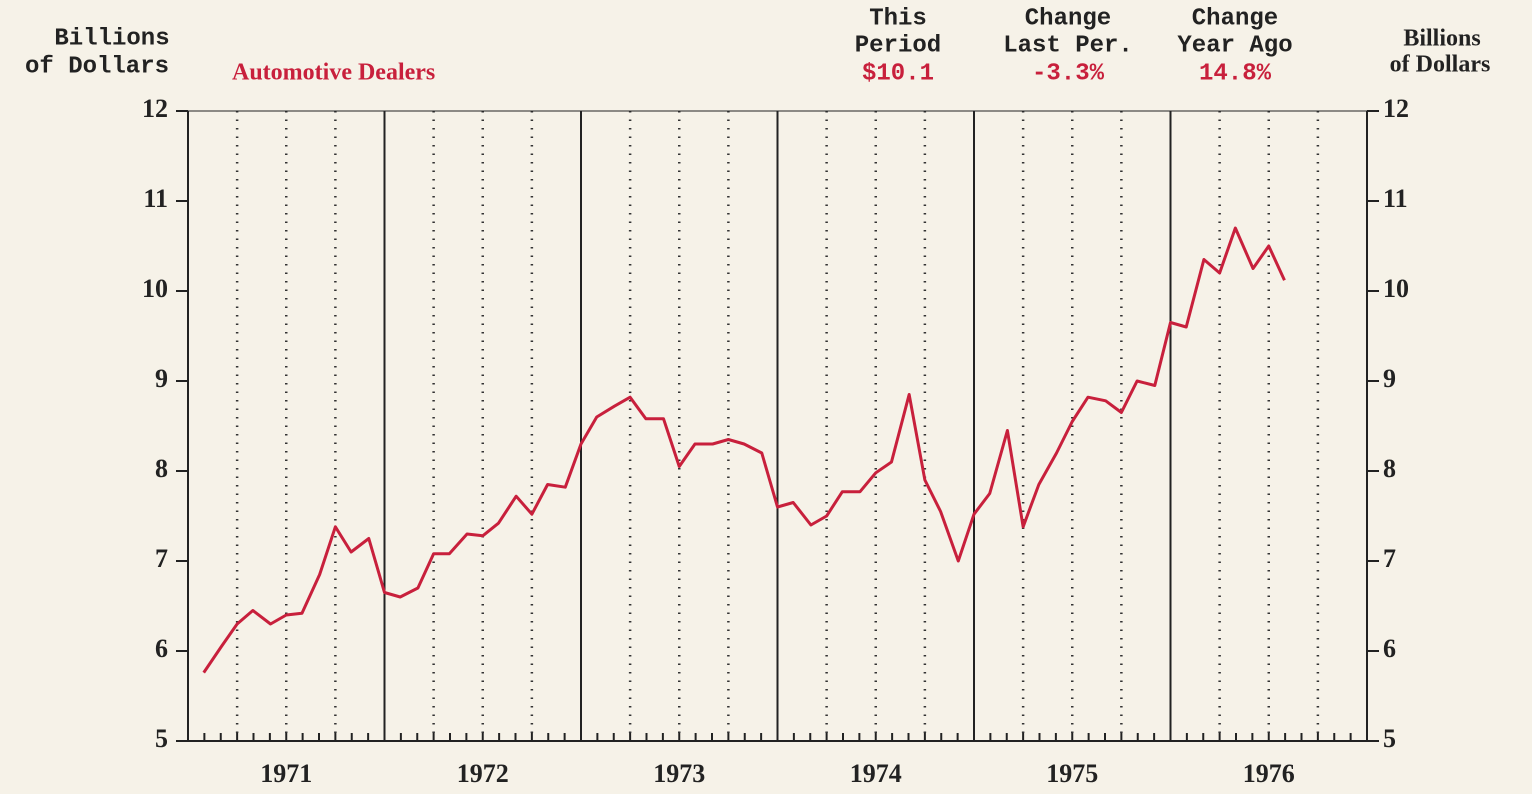  What do you see at coordinates (161, 558) in the screenshot?
I see `y-tick-label: 7` at bounding box center [161, 558].